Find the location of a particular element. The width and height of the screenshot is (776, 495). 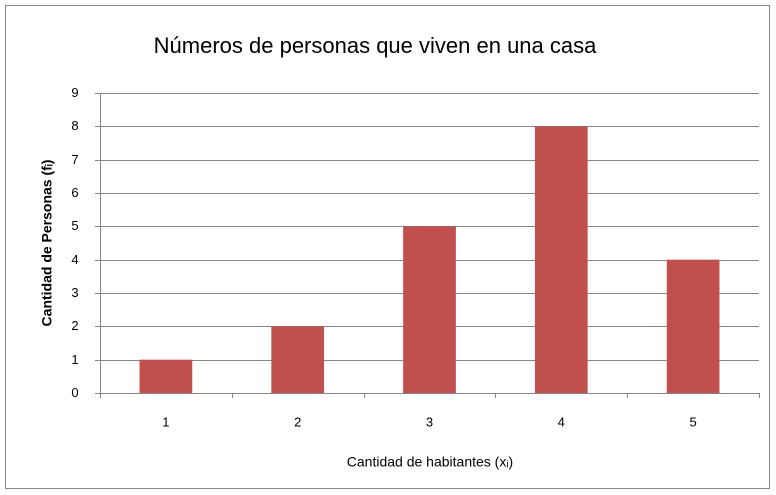

y-tick-label: 2 is located at coordinates (74, 325).